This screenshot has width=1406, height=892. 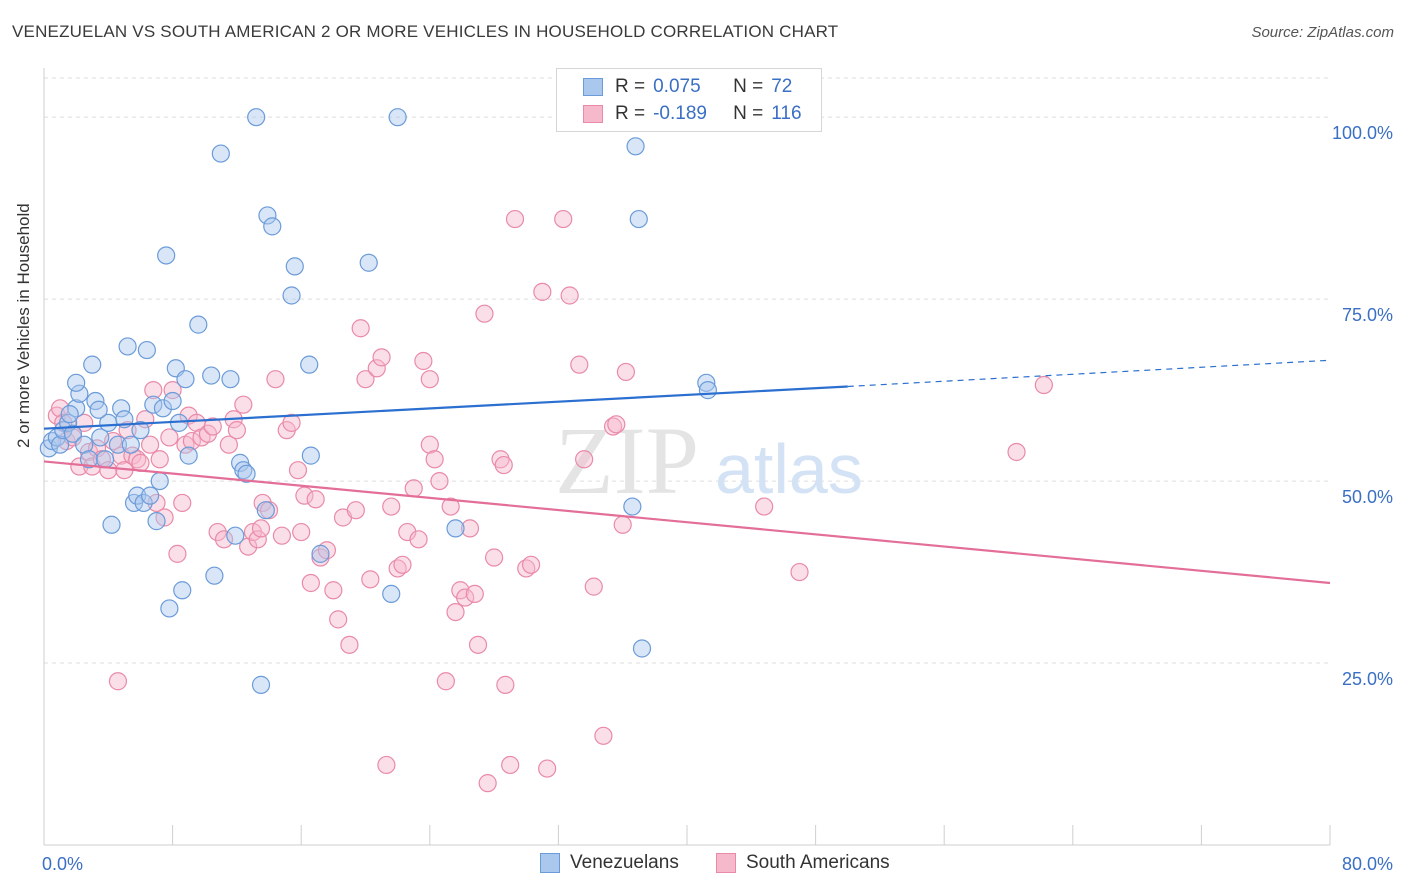 I want to click on watermark-zip: ZIP, so click(x=627, y=460).